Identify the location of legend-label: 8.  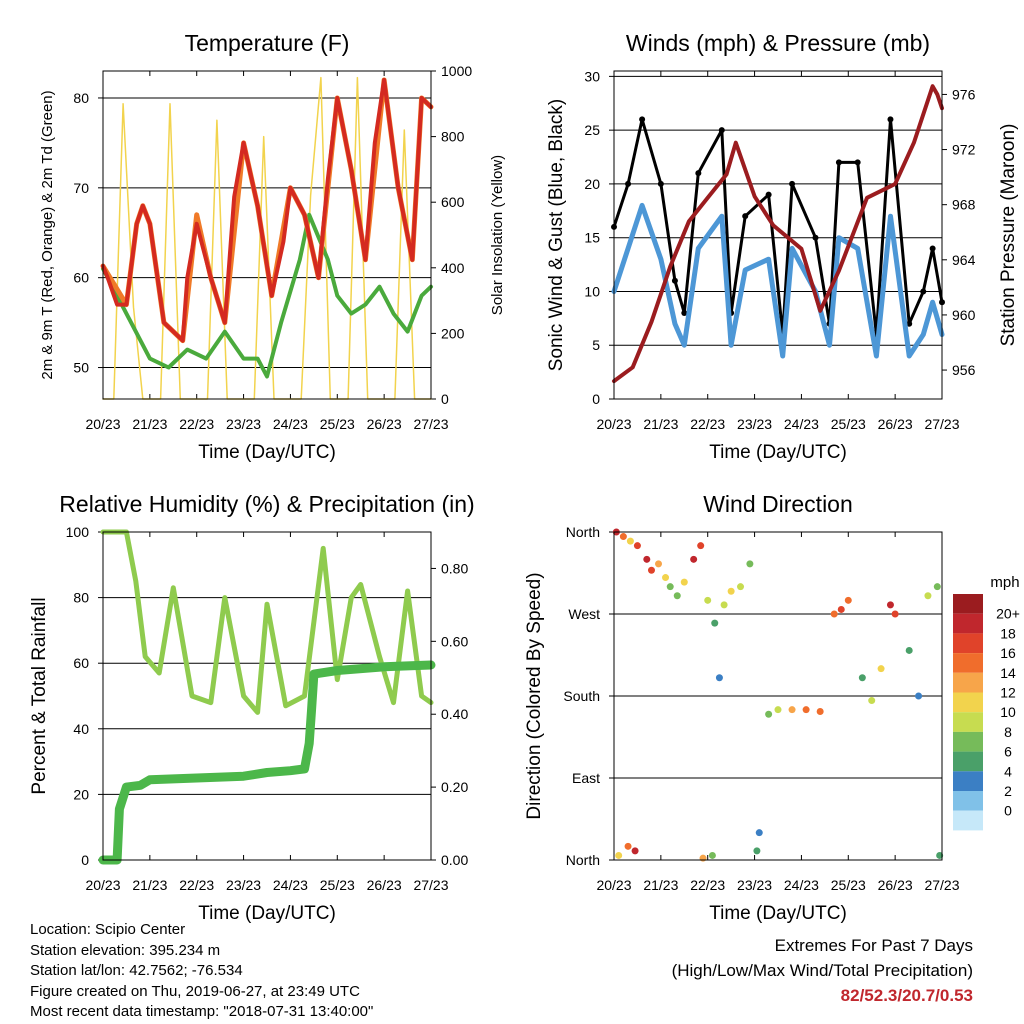
(1008, 732).